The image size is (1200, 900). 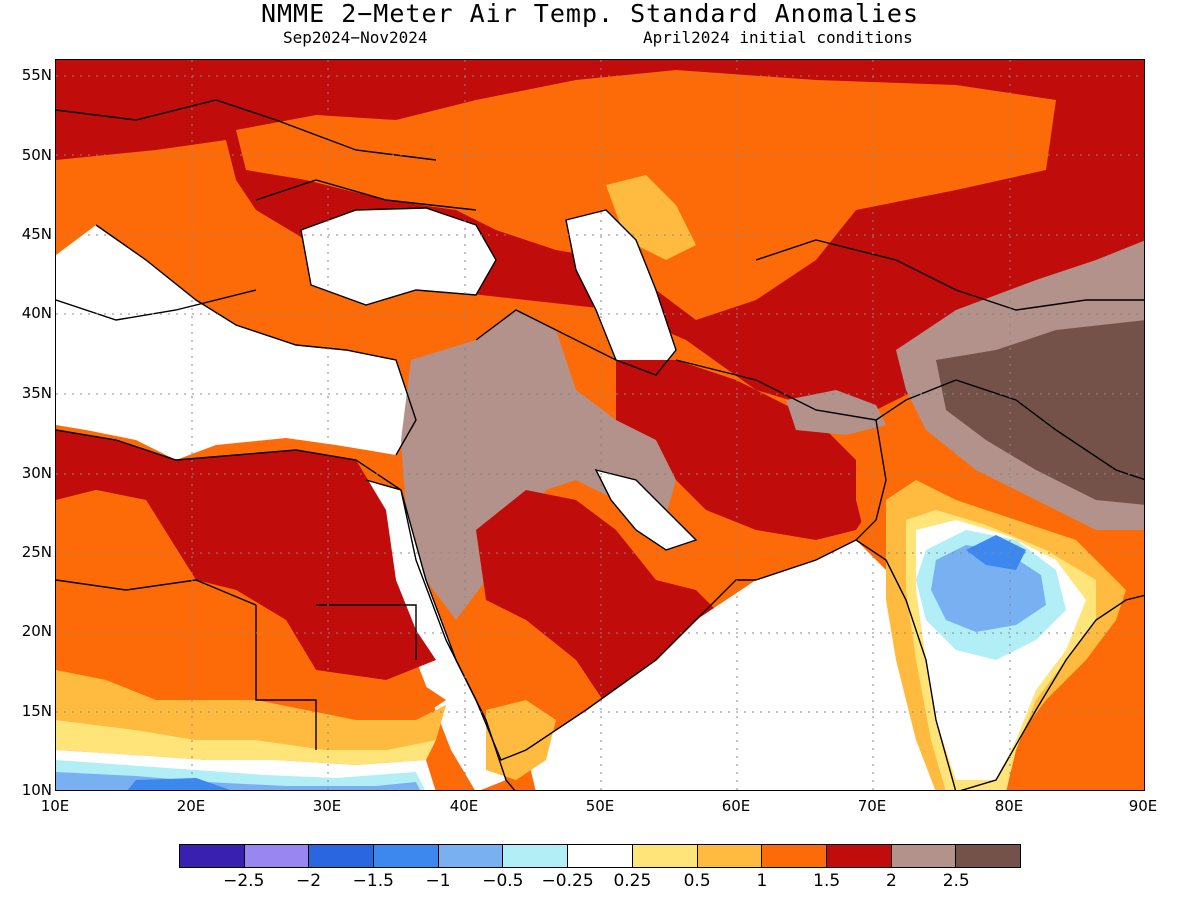 I want to click on tibet-dark-brown-region, so click(x=1040, y=412).